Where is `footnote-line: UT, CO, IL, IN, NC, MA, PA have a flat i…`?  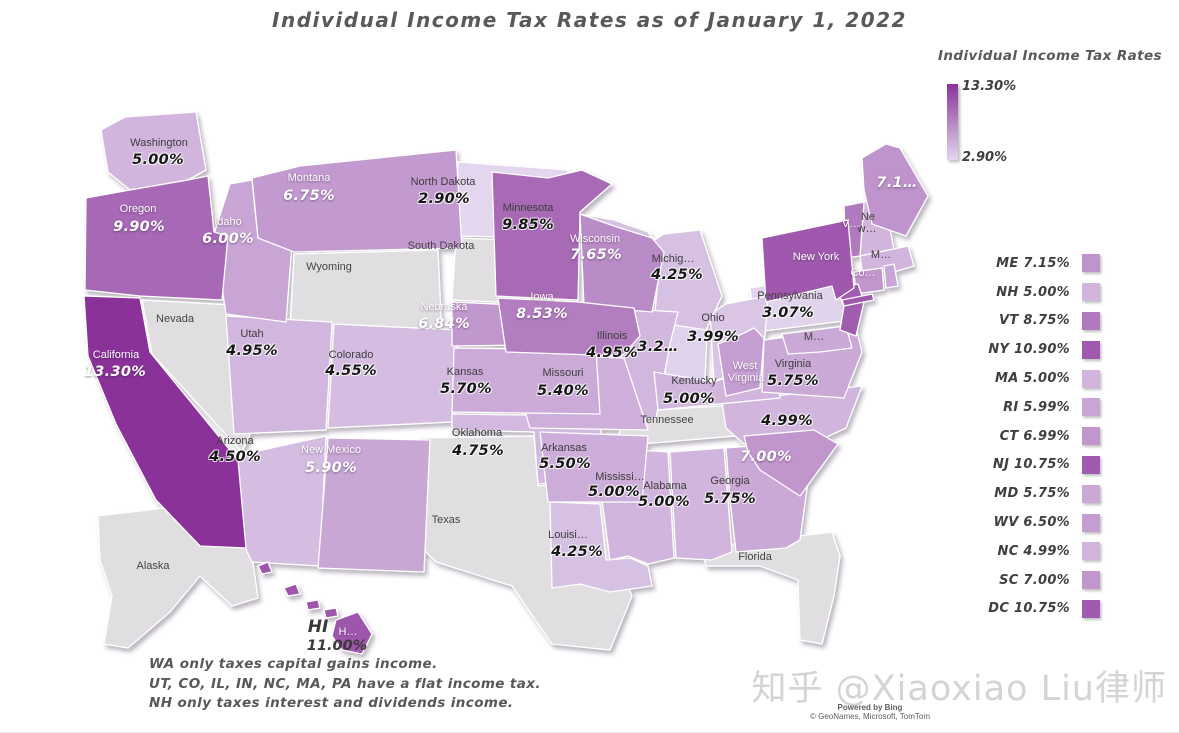
footnote-line: UT, CO, IL, IN, NC, MA, PA have a flat i… is located at coordinates (345, 683).